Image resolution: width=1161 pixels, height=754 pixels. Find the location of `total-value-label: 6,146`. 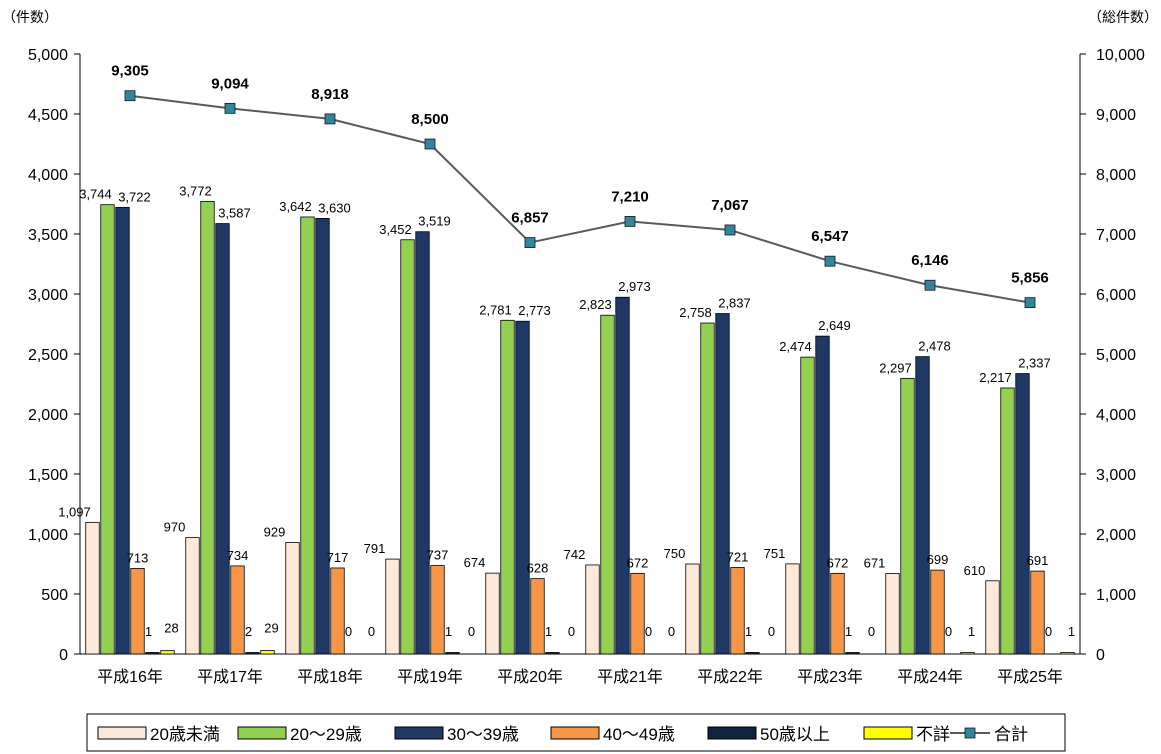

total-value-label: 6,146 is located at coordinates (930, 260).